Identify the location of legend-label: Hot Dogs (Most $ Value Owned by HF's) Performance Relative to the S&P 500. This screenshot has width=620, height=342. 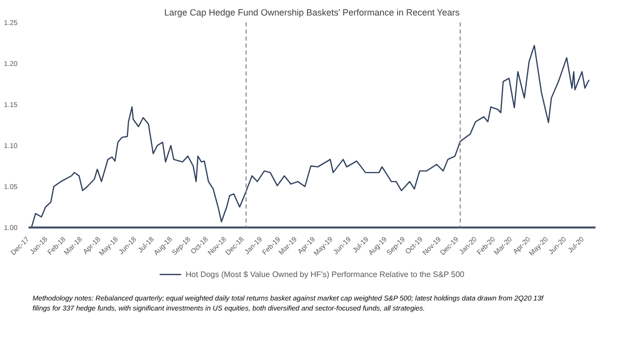
(325, 274).